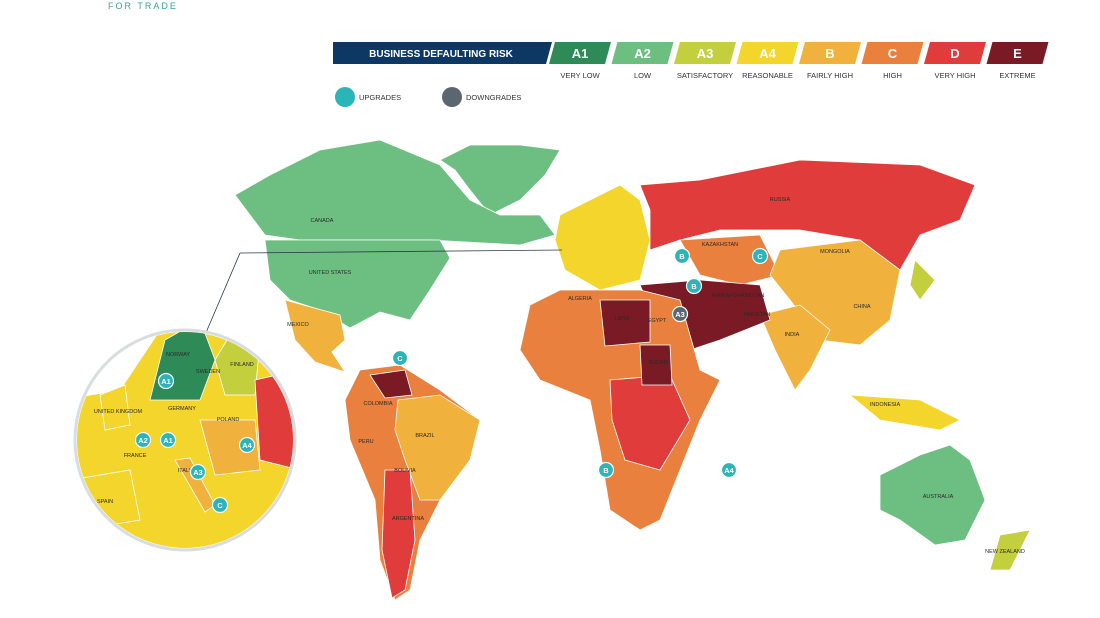  What do you see at coordinates (885, 405) in the screenshot?
I see `country-label: INDONESIA` at bounding box center [885, 405].